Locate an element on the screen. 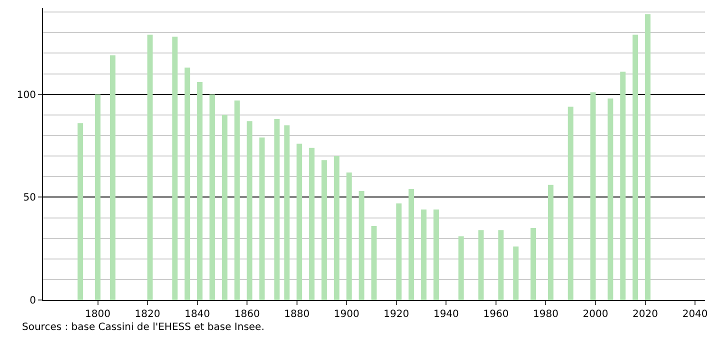 The height and width of the screenshot is (340, 710). source-note: Sources : base Cassini de l'EHESS et base Insee. is located at coordinates (143, 327).